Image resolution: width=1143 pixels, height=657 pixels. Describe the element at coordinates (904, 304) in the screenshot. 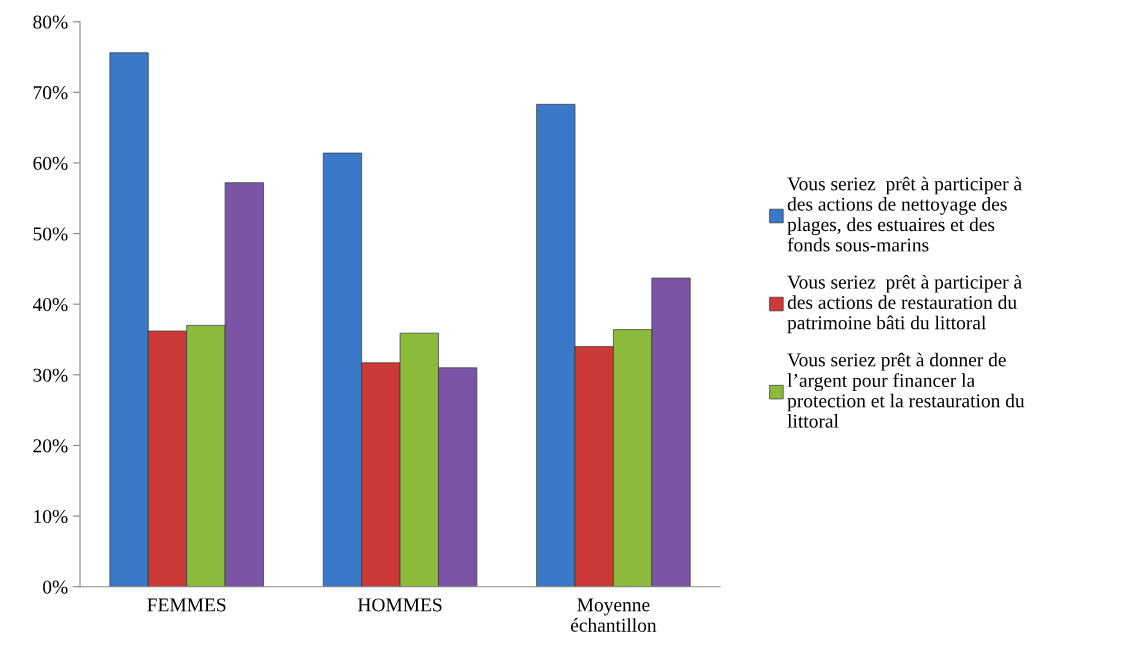

I see `legend-label: Vous seriez prêt à participer à des actions de restauration du patrimoine bâti du littoral` at that location.